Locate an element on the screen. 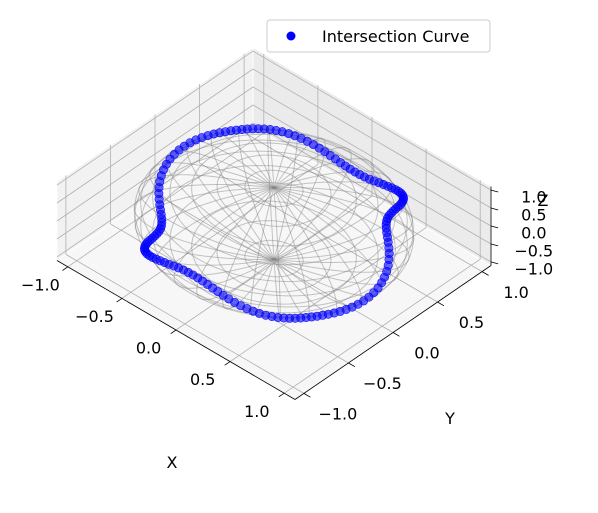 This screenshot has height=513, width=598. y-tick-label: 0.5 is located at coordinates (471, 322).